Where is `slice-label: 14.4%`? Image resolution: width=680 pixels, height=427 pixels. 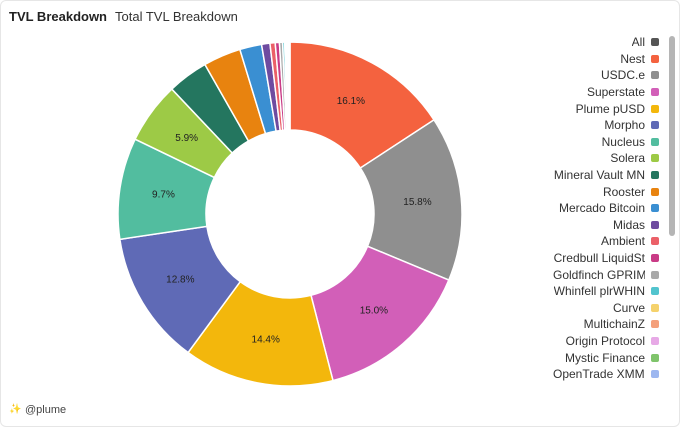
slice-label: 14.4% is located at coordinates (266, 339).